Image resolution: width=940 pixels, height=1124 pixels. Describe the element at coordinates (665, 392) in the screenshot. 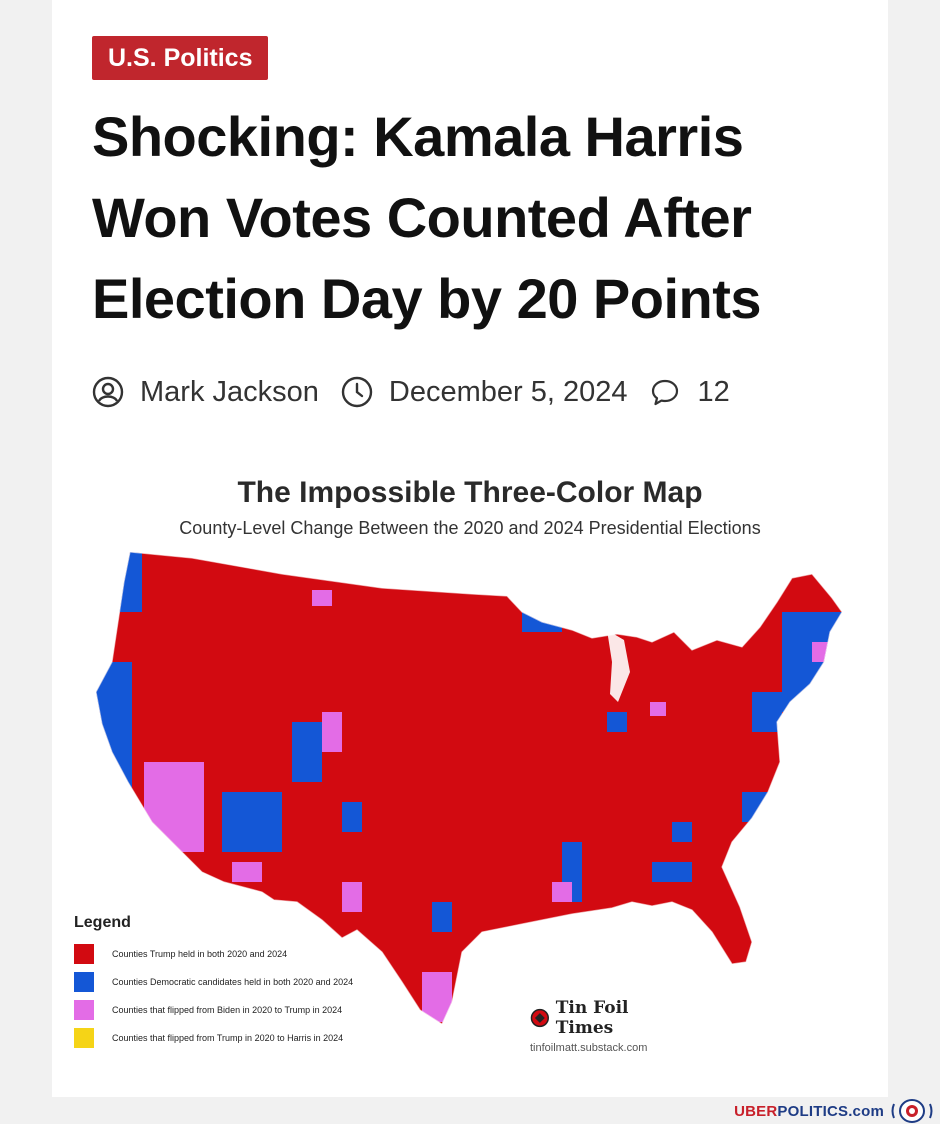

I see `comment-icon` at that location.